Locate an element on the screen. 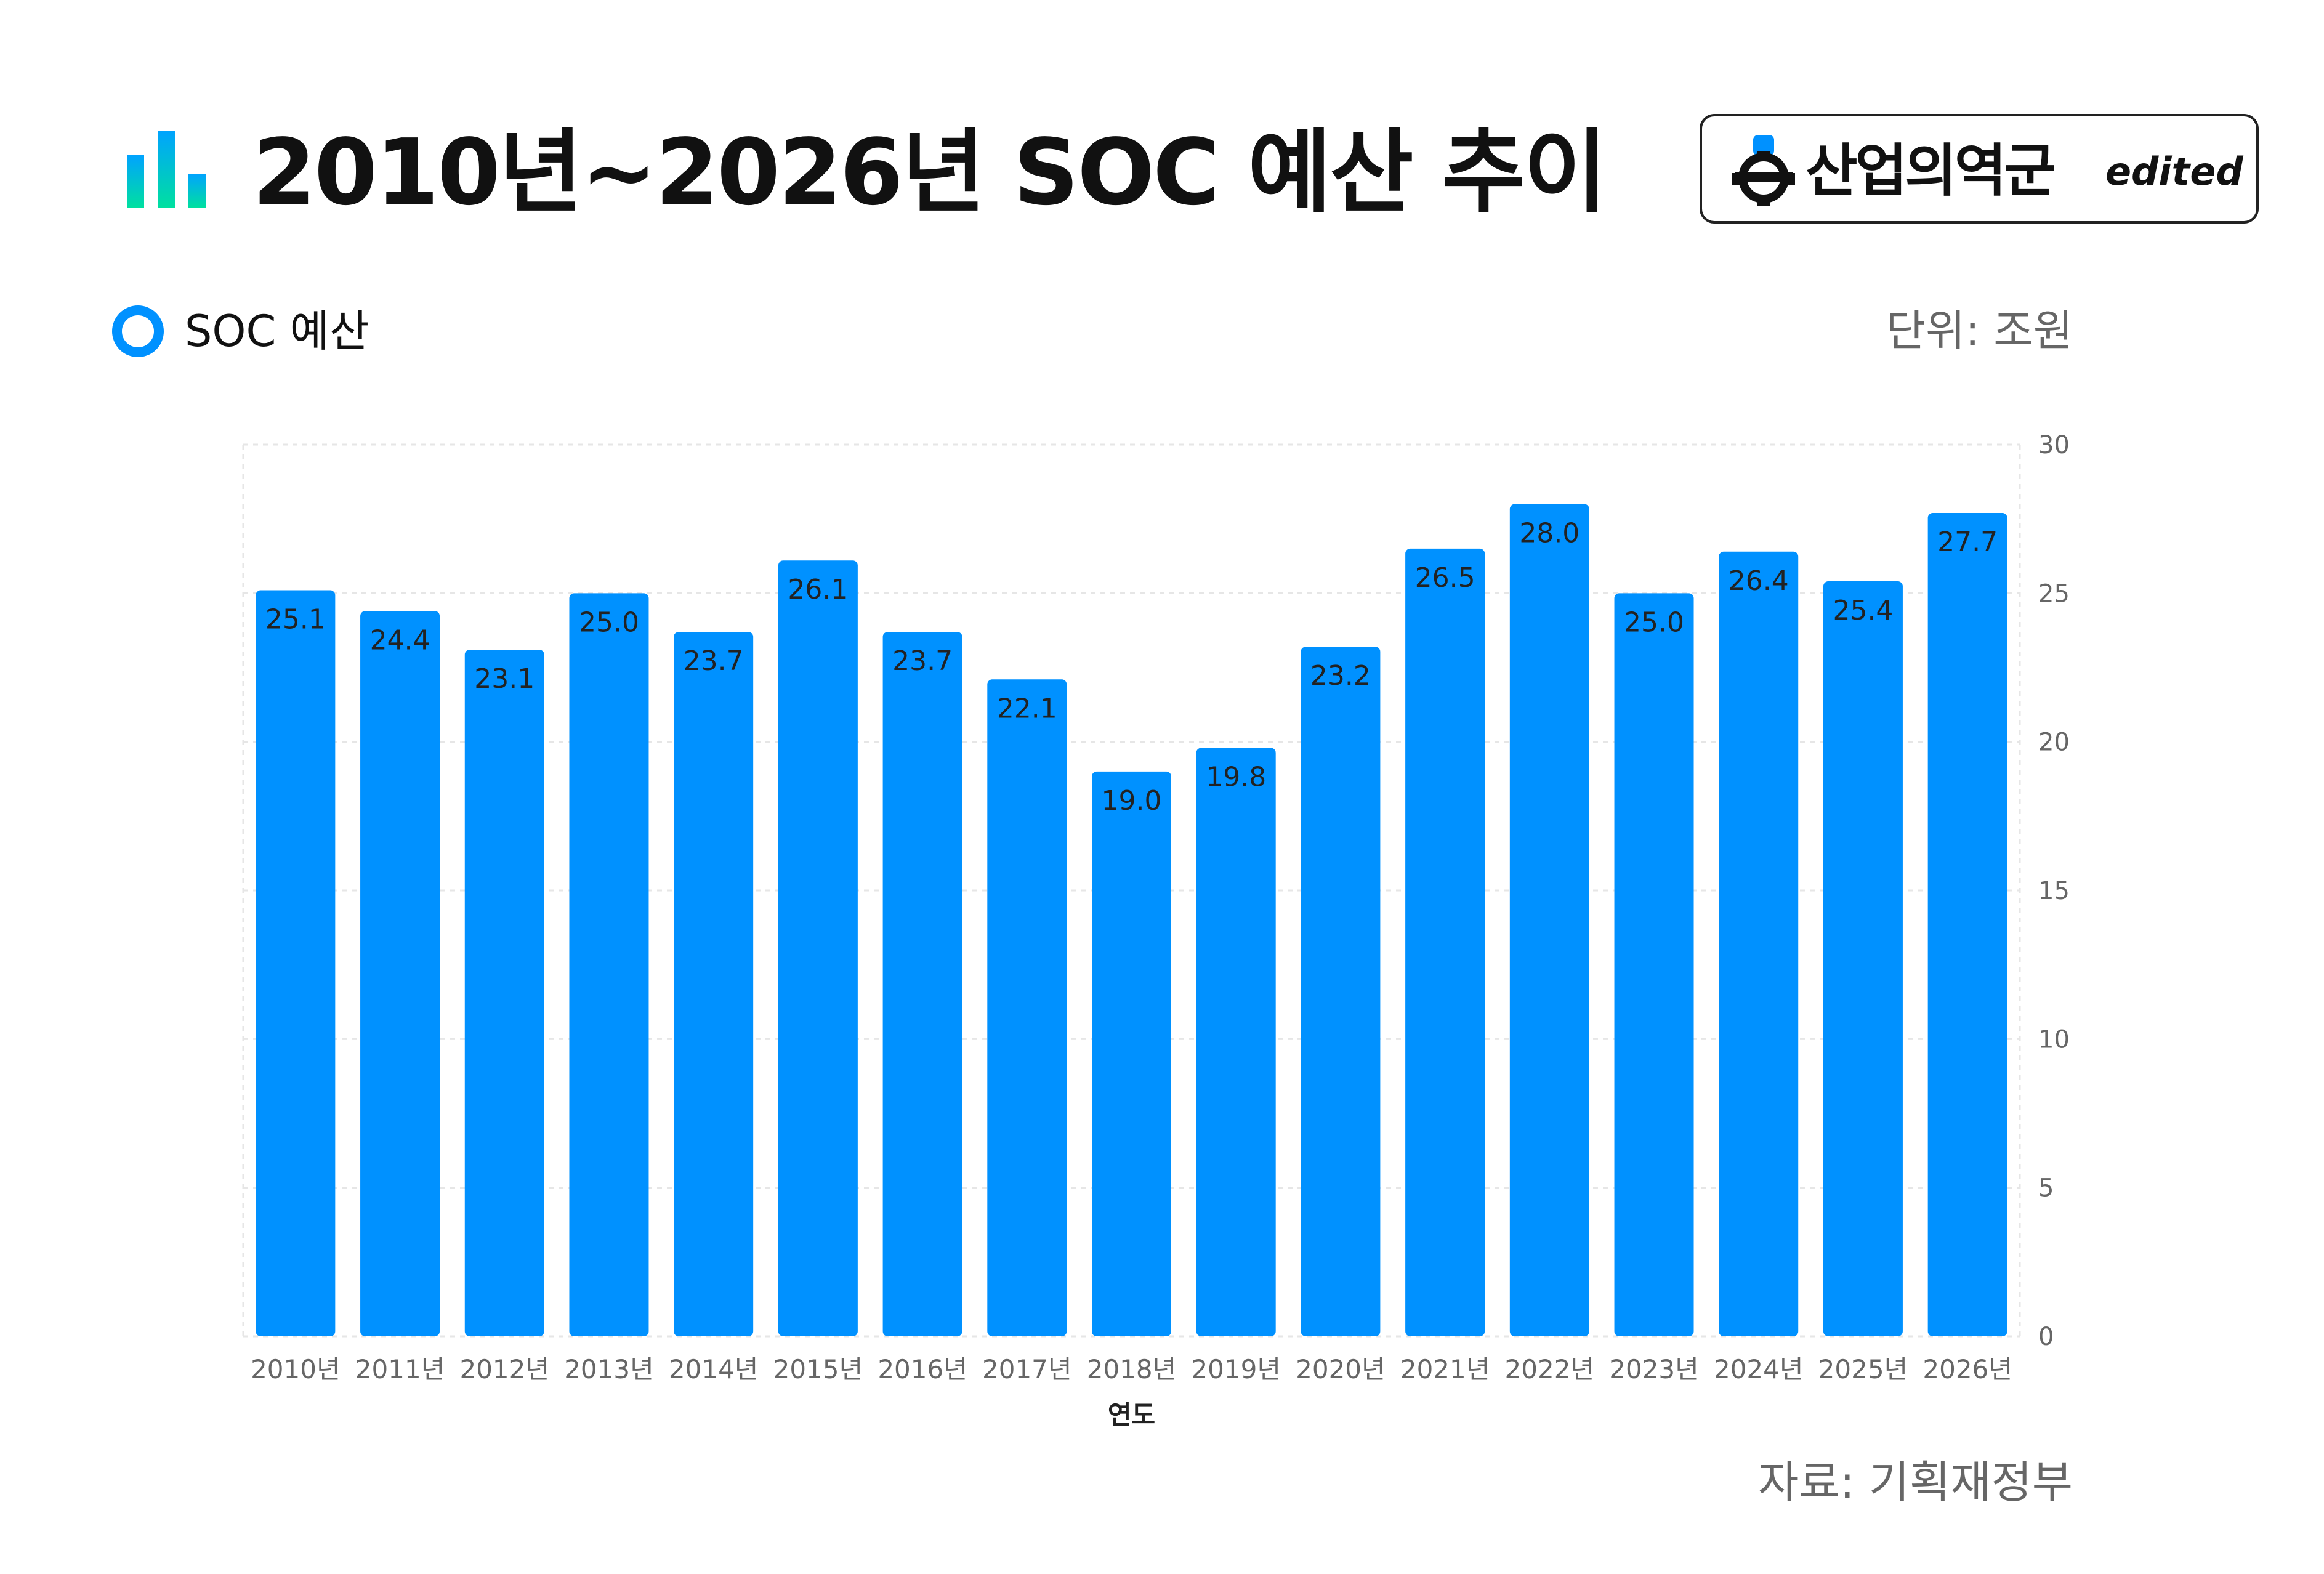 The image size is (2324, 1574). x-tick-label: 2010년 is located at coordinates (296, 1369).